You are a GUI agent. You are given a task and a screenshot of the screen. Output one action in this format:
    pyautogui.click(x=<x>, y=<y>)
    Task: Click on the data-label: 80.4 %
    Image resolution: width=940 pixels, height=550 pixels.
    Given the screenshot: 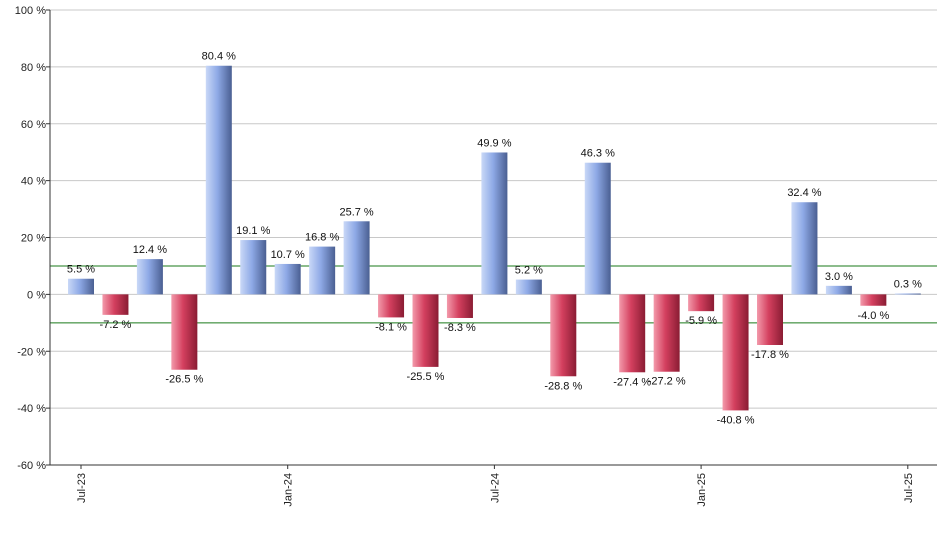 What is the action you would take?
    pyautogui.click(x=219, y=57)
    